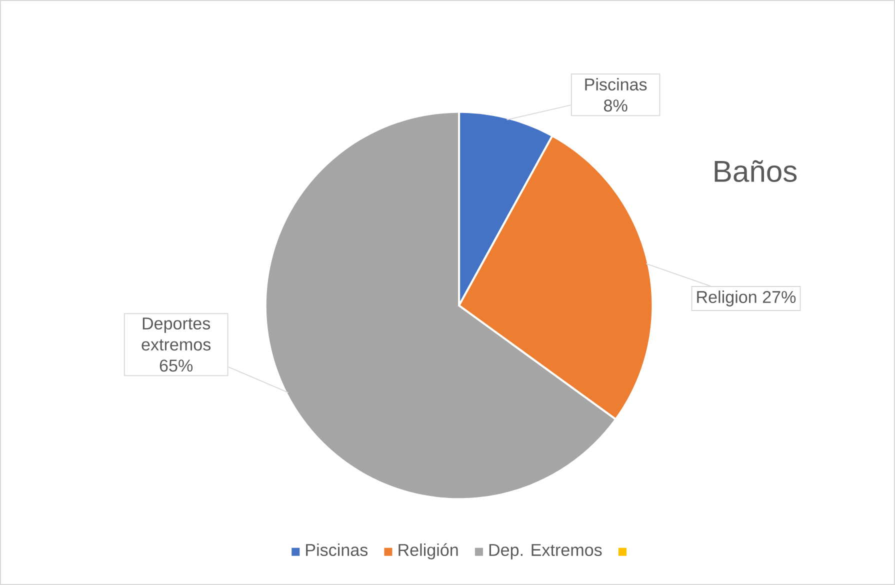 Image resolution: width=895 pixels, height=585 pixels. I want to click on data-label: Deportes extremos 65%, so click(176, 345).